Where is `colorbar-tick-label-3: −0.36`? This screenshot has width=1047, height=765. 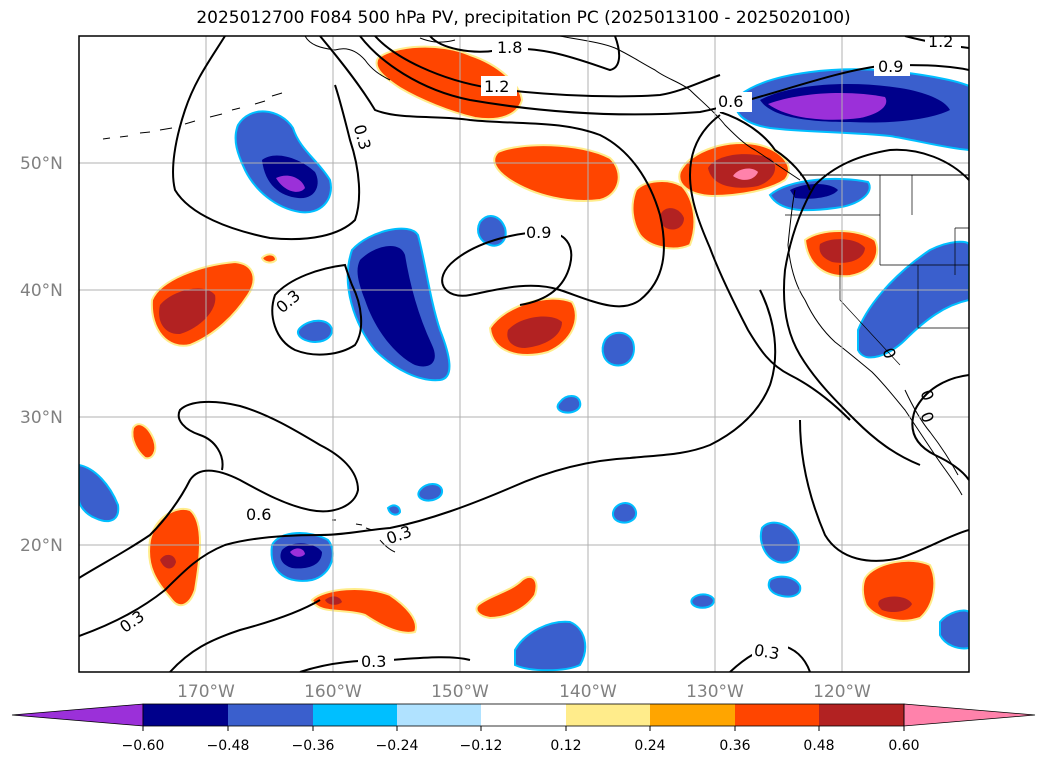
colorbar-tick-label-3: −0.36 is located at coordinates (313, 746).